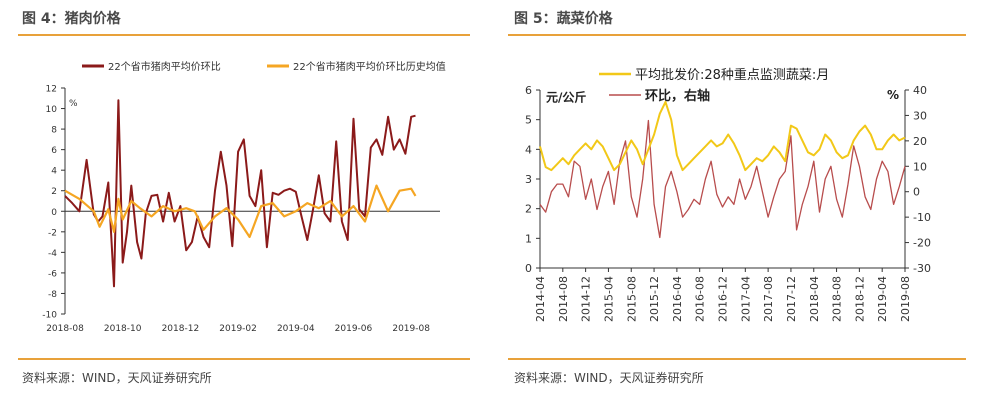 This screenshot has height=401, width=995. I want to click on left-y-tick-label: -2, so click(52, 233).